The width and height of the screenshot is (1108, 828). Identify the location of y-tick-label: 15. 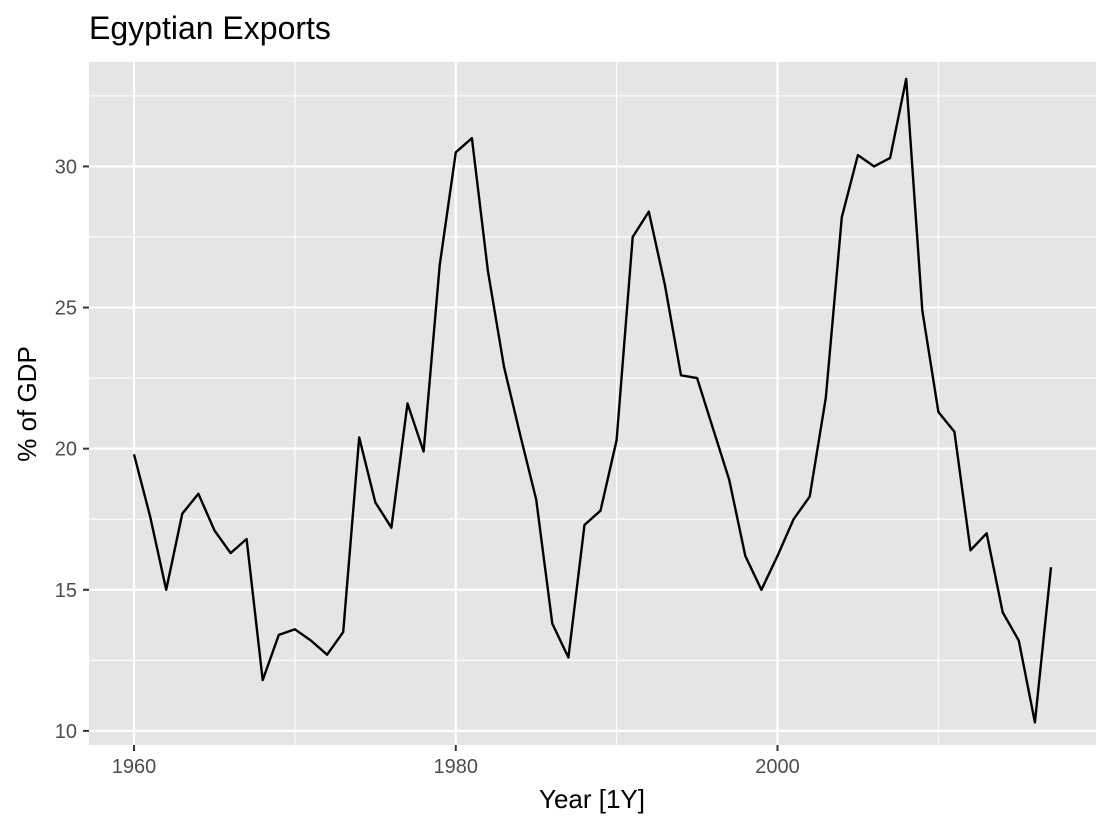
(66, 591).